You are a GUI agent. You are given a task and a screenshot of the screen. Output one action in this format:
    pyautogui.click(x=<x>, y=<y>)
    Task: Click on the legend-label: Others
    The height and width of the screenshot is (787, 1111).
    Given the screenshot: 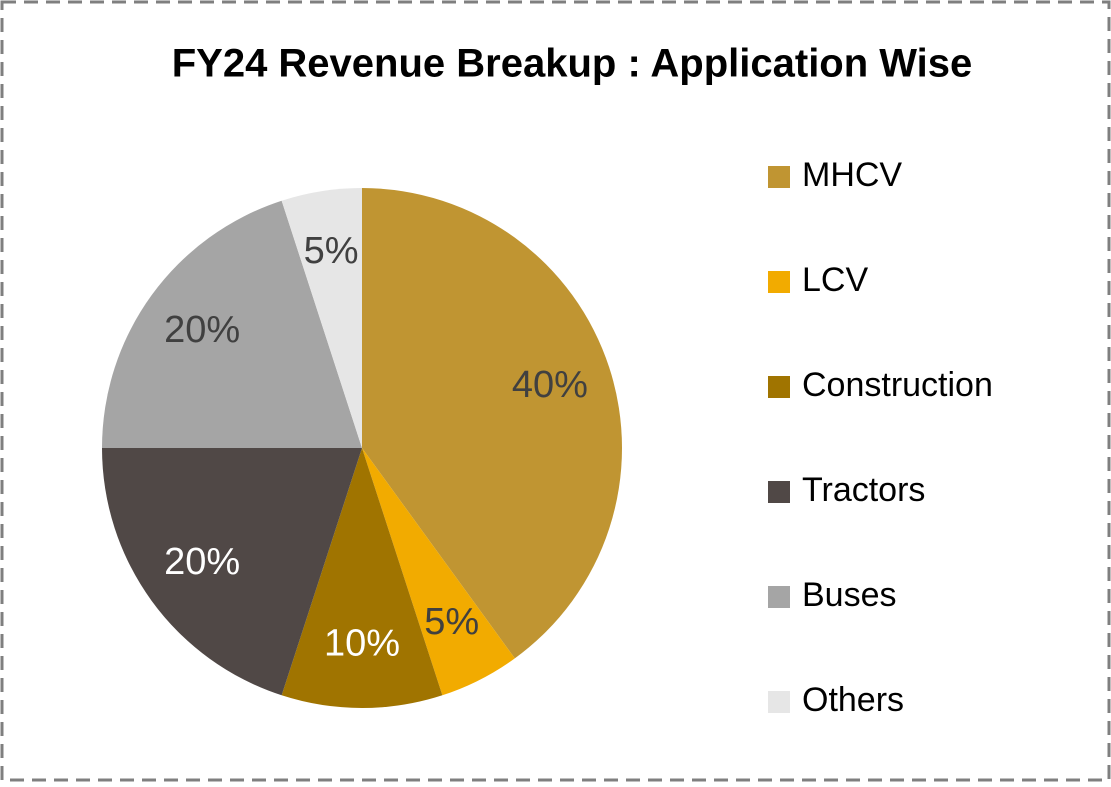 What is the action you would take?
    pyautogui.click(x=853, y=700)
    